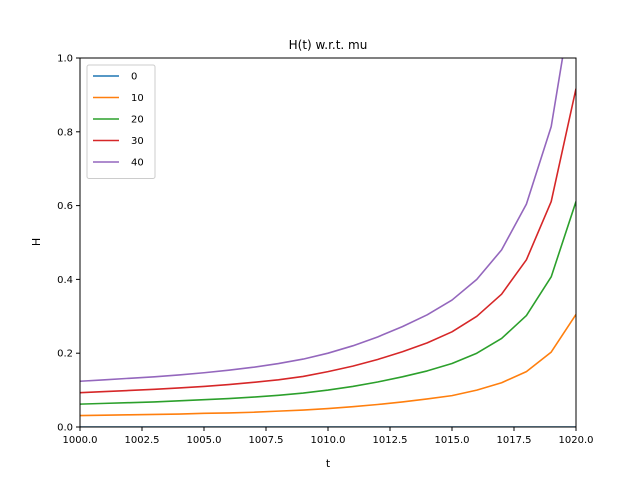 Image resolution: width=640 pixels, height=480 pixels. What do you see at coordinates (65, 428) in the screenshot?
I see `y-tick-label: 0.0` at bounding box center [65, 428].